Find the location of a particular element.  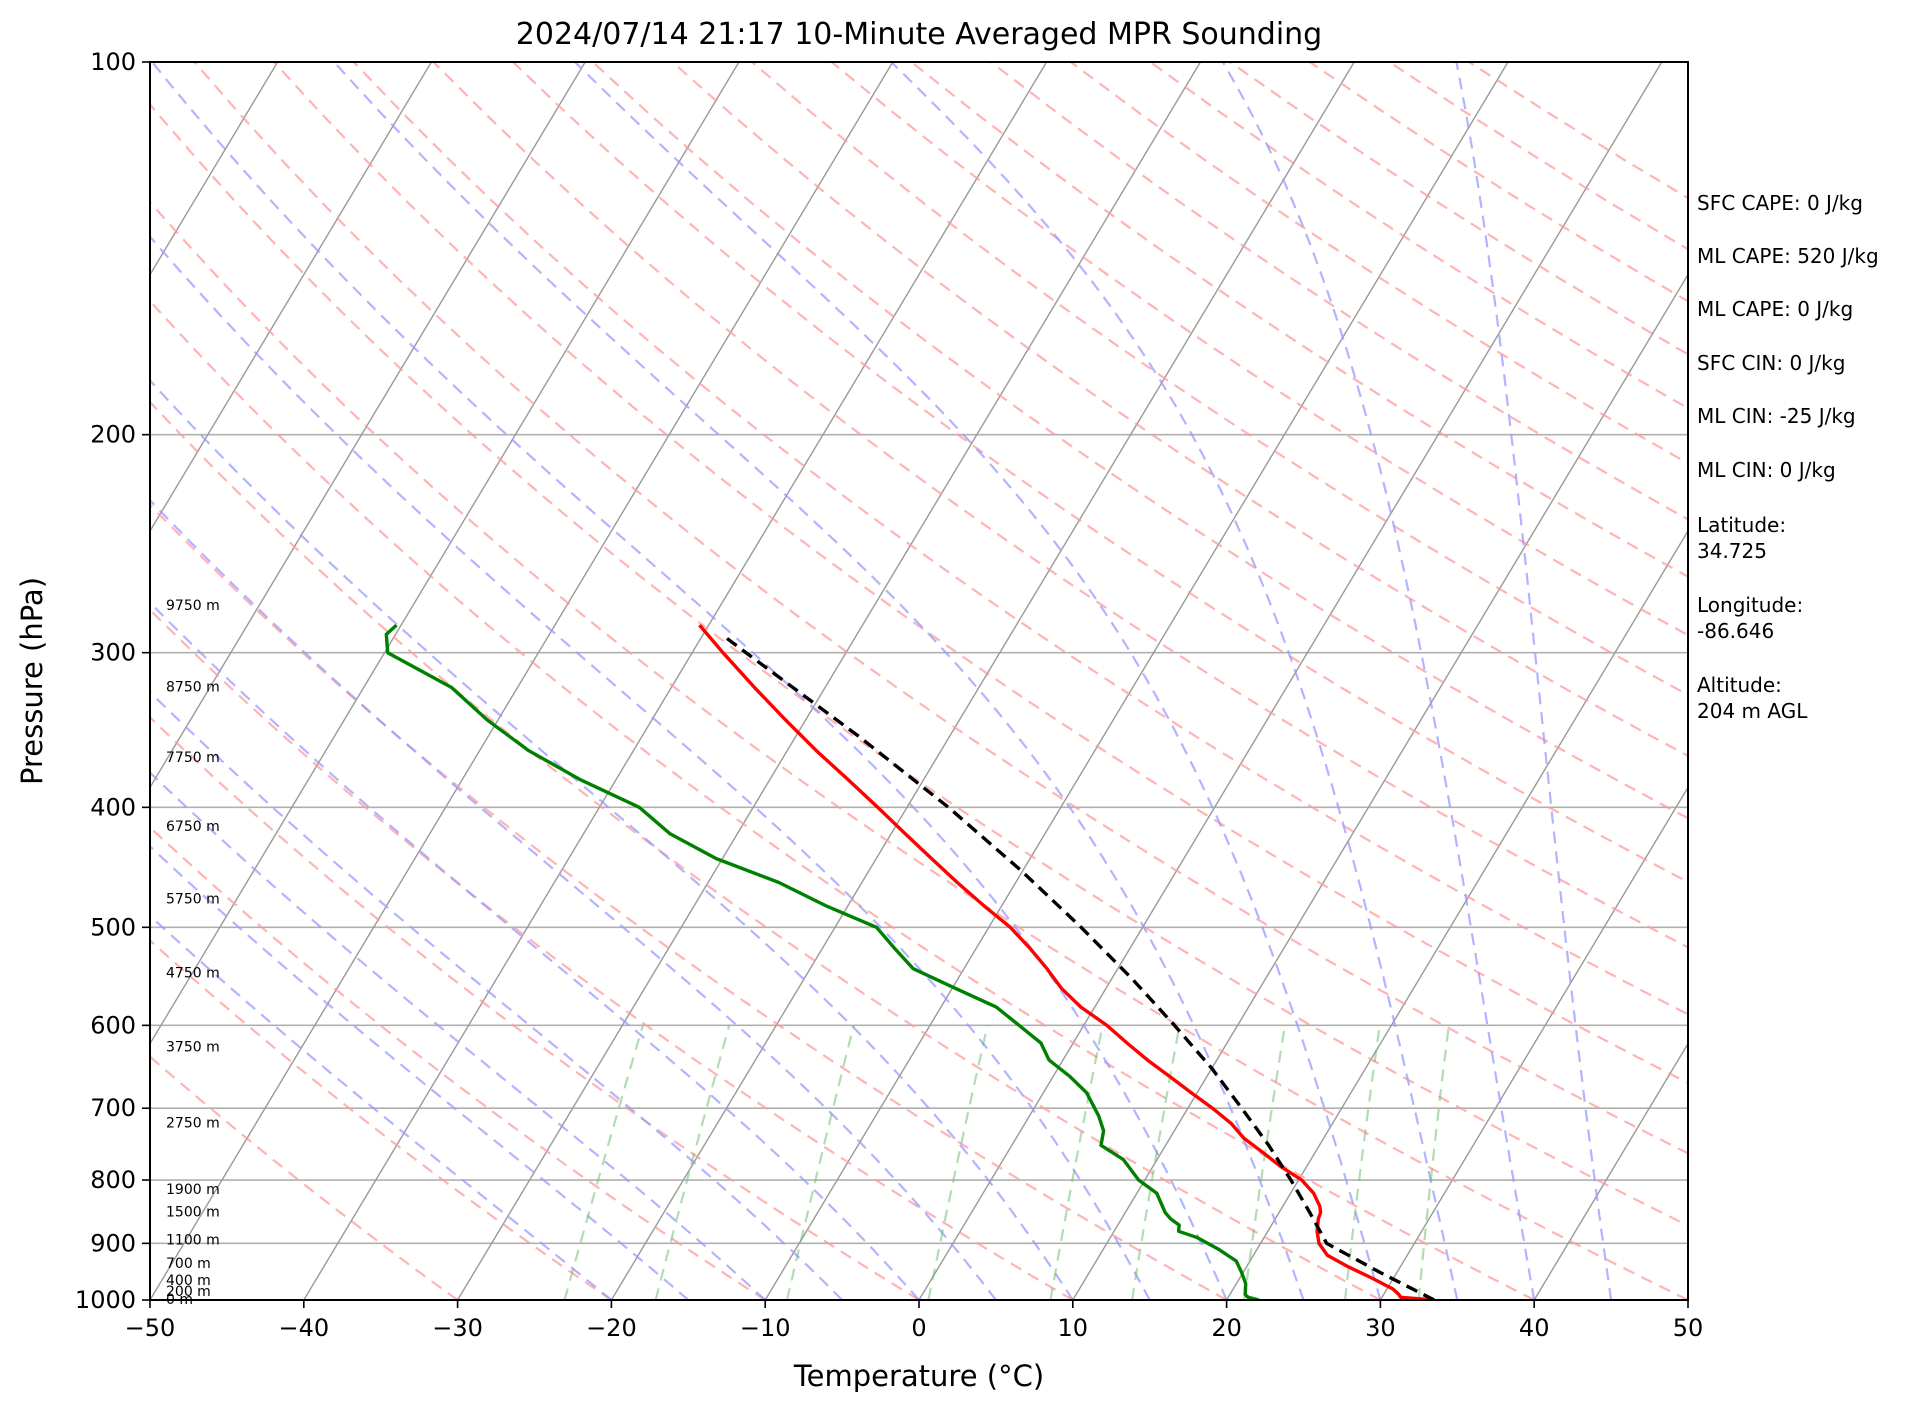

x-tick-label: −30 is located at coordinates (457, 1328).